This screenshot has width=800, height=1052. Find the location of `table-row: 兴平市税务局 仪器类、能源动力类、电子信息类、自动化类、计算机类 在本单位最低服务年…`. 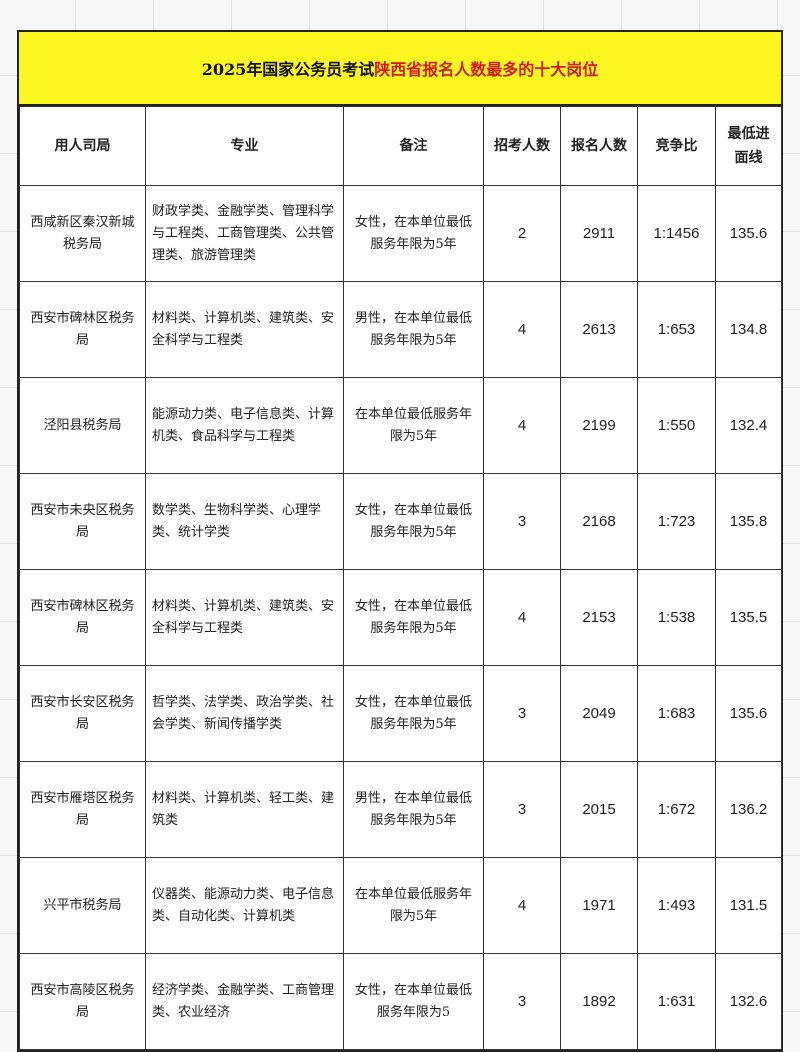

table-row: 兴平市税务局 仪器类、能源动力类、电子信息类、自动化类、计算机类 在本单位最低服务年… is located at coordinates (400, 905).